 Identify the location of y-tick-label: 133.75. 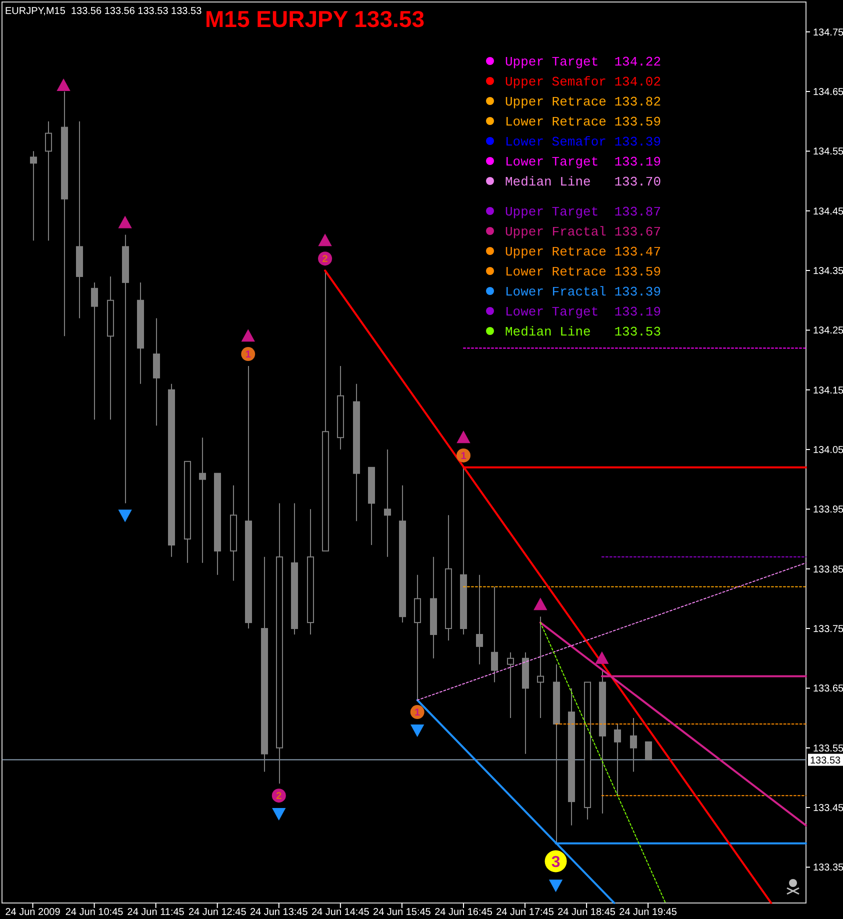
(828, 630).